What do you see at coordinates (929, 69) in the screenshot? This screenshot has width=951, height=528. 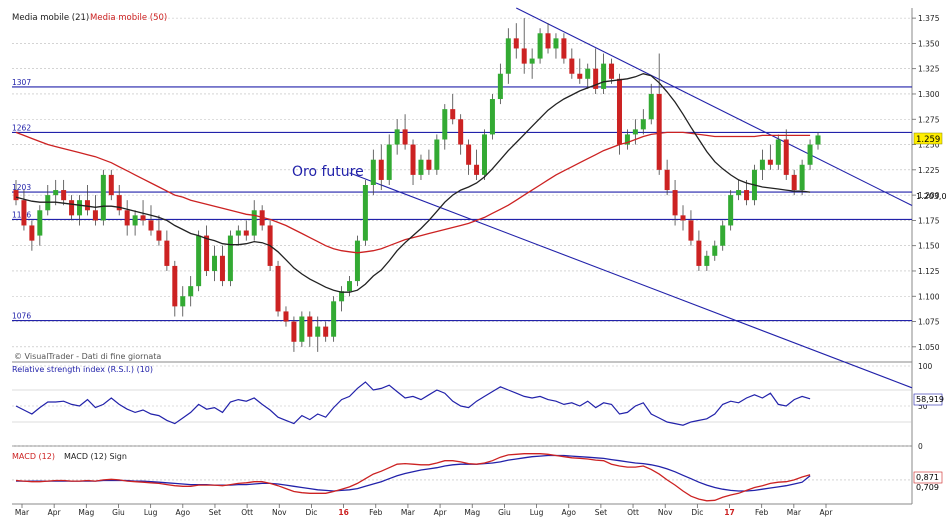 I see `price-tick-label: 1.325` at bounding box center [929, 69].